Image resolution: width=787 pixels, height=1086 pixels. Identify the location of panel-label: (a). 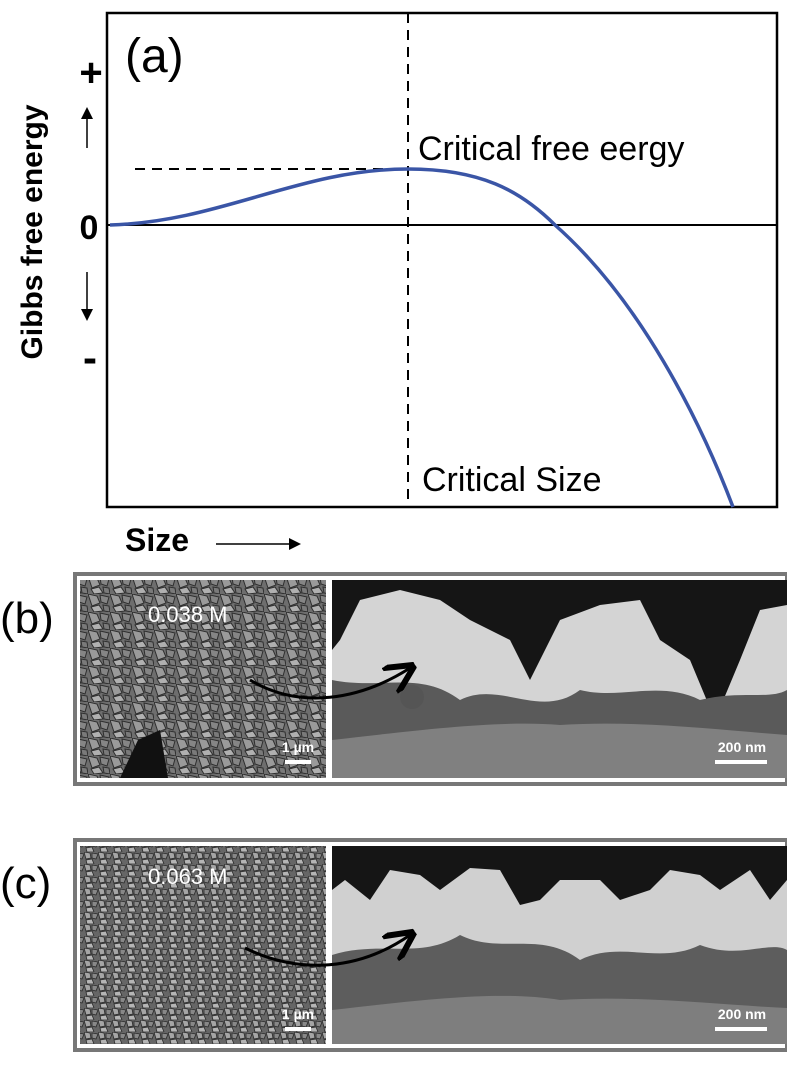
(154, 56).